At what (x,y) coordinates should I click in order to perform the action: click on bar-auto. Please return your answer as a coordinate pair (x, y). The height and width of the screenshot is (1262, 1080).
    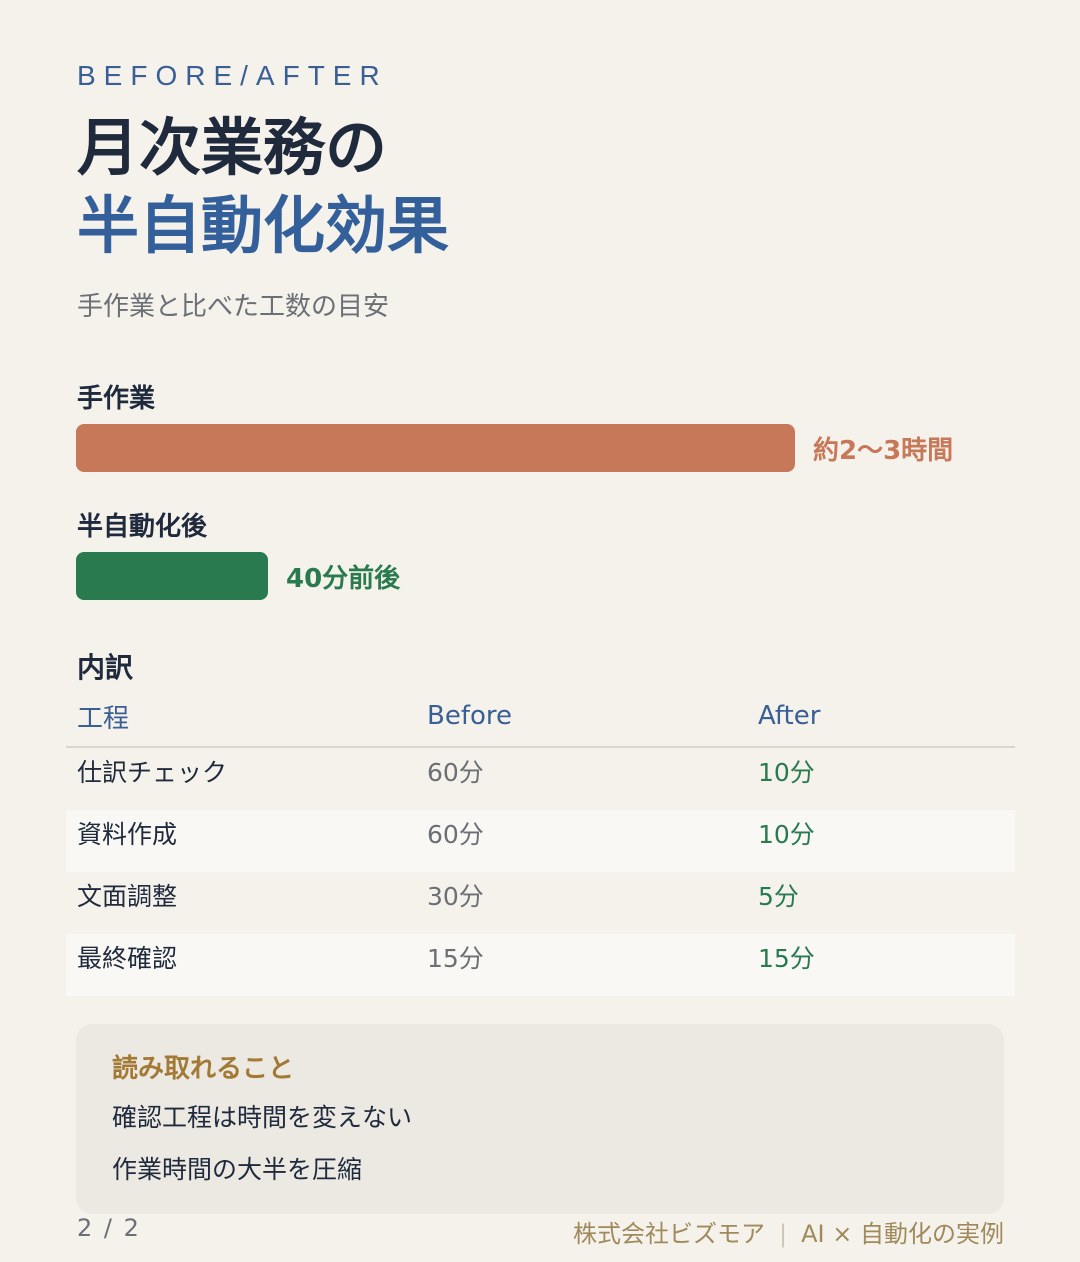
    Looking at the image, I should click on (172, 576).